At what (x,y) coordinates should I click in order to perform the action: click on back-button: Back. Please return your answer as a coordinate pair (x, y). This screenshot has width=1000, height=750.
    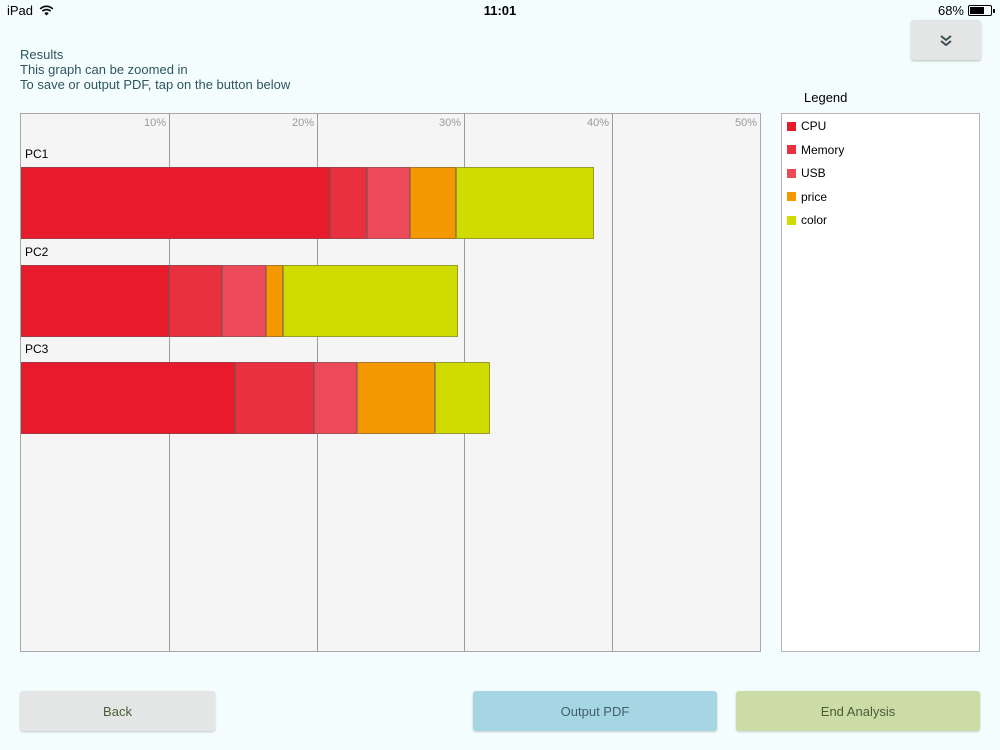
    Looking at the image, I should click on (117, 711).